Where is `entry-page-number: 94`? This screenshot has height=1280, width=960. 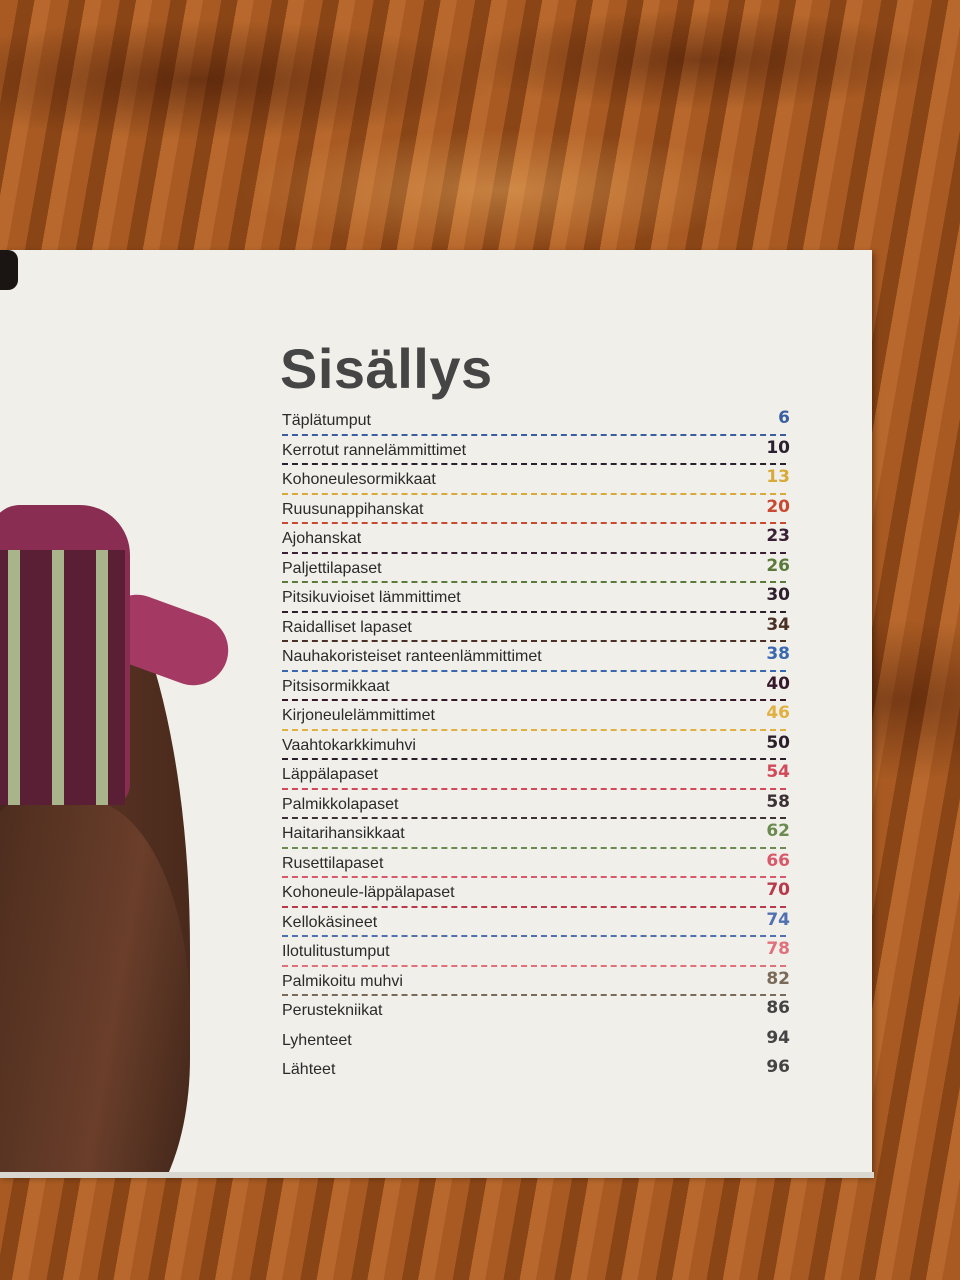 entry-page-number: 94 is located at coordinates (778, 1037).